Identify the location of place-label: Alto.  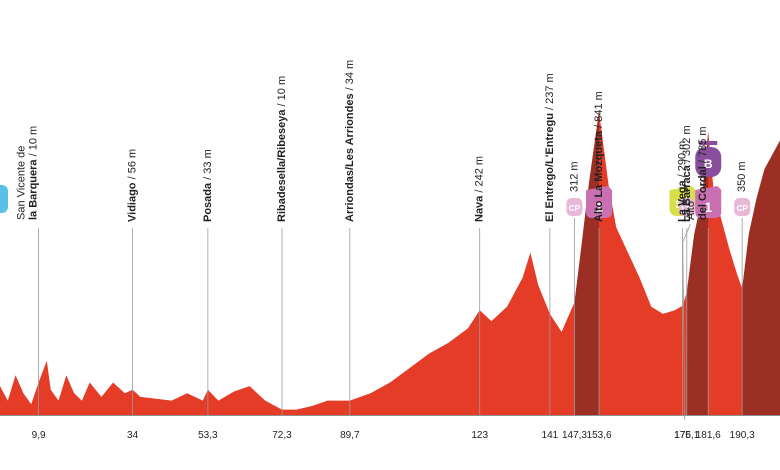
(691, 210).